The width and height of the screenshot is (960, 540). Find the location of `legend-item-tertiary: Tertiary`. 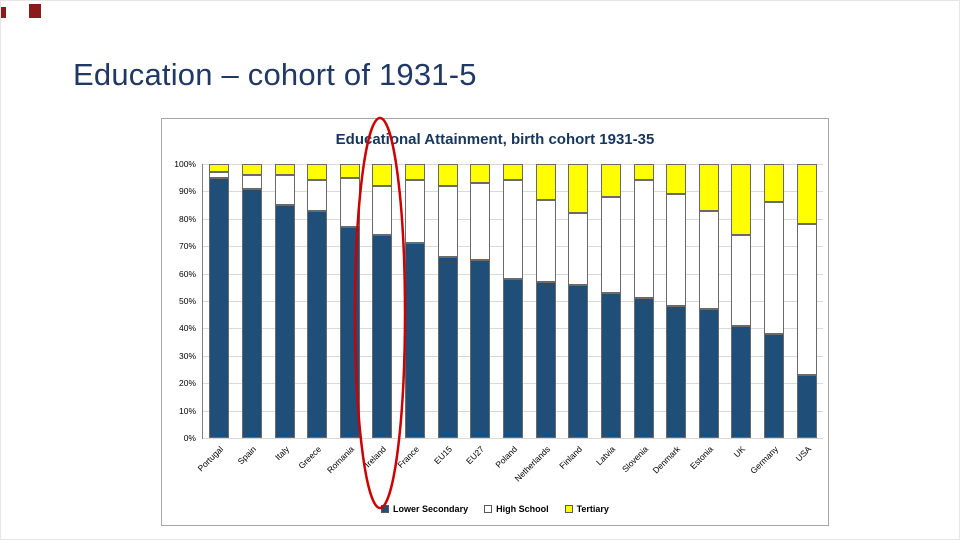

legend-item-tertiary: Tertiary is located at coordinates (586, 509).